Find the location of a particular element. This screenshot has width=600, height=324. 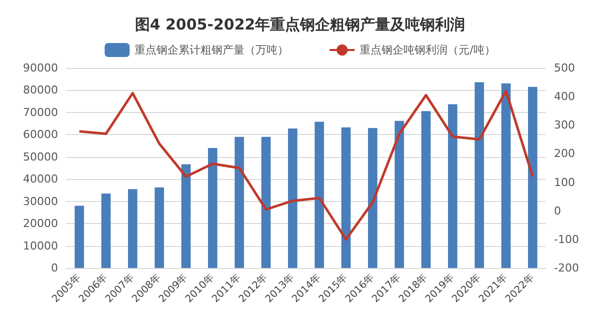

y2-tick-label: -100 is located at coordinates (566, 239).